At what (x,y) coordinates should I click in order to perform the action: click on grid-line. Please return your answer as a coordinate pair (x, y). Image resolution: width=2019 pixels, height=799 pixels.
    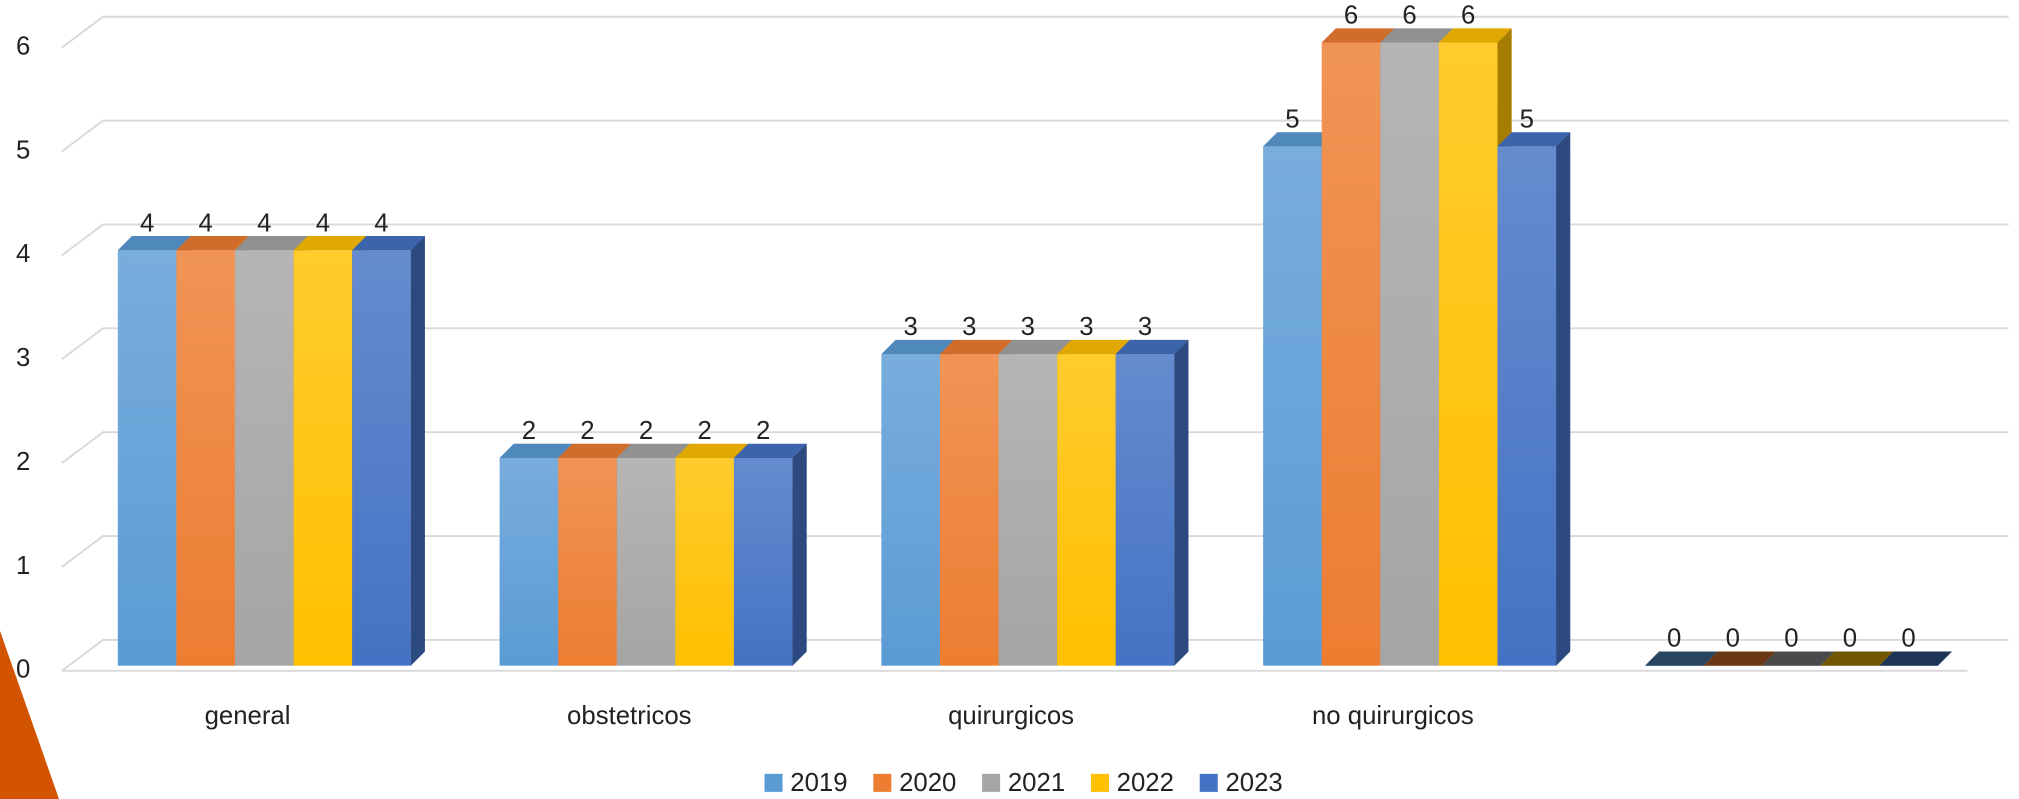
    Looking at the image, I should click on (1035, 136).